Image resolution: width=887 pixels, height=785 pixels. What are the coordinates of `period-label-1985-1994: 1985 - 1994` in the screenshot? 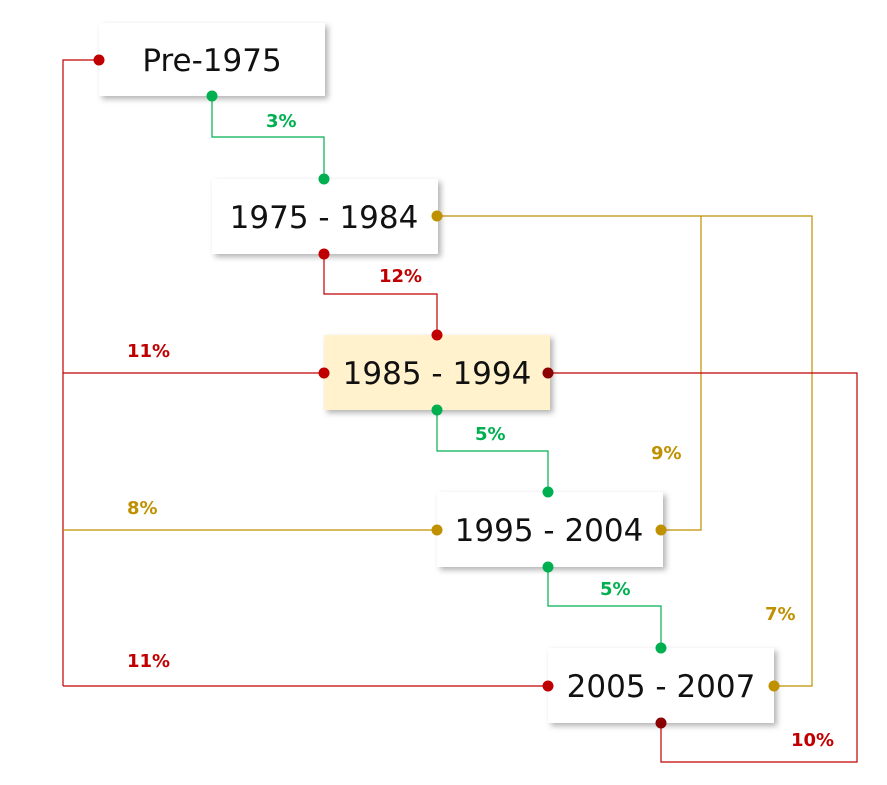 It's located at (437, 374).